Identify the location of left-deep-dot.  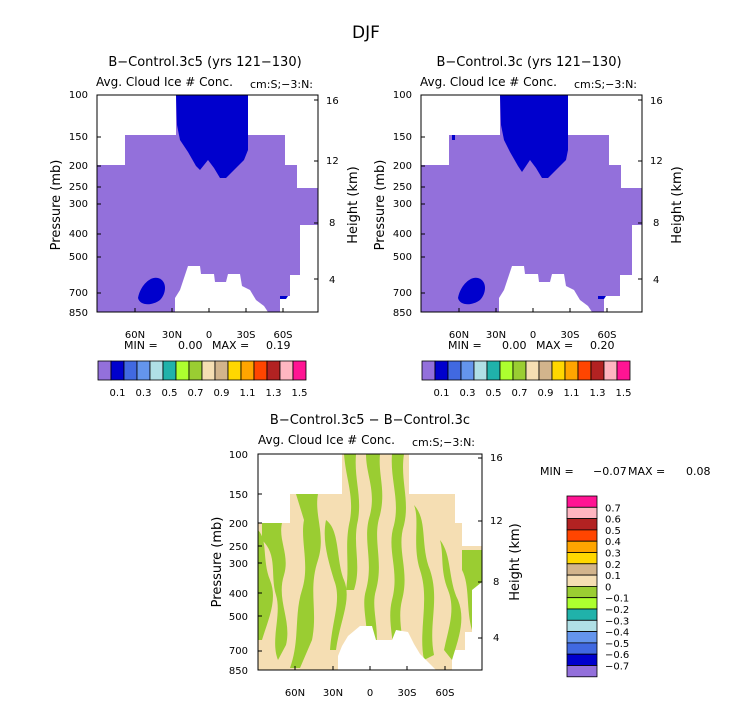
(284, 297).